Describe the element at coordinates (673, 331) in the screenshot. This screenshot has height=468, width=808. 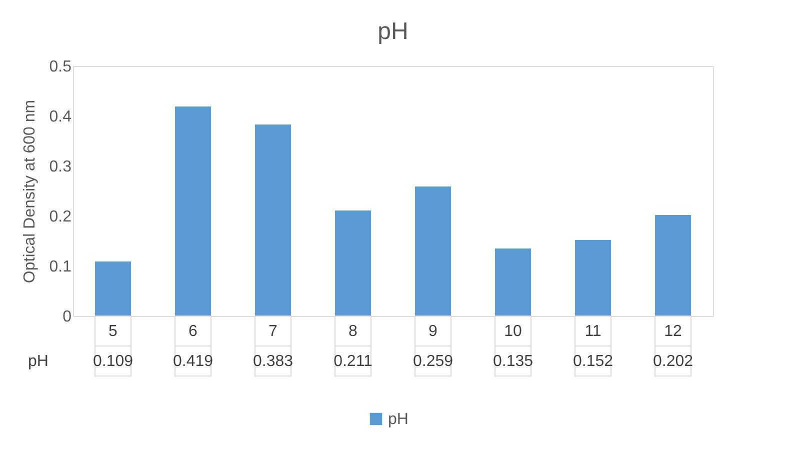
I see `x-tick-label: 12` at that location.